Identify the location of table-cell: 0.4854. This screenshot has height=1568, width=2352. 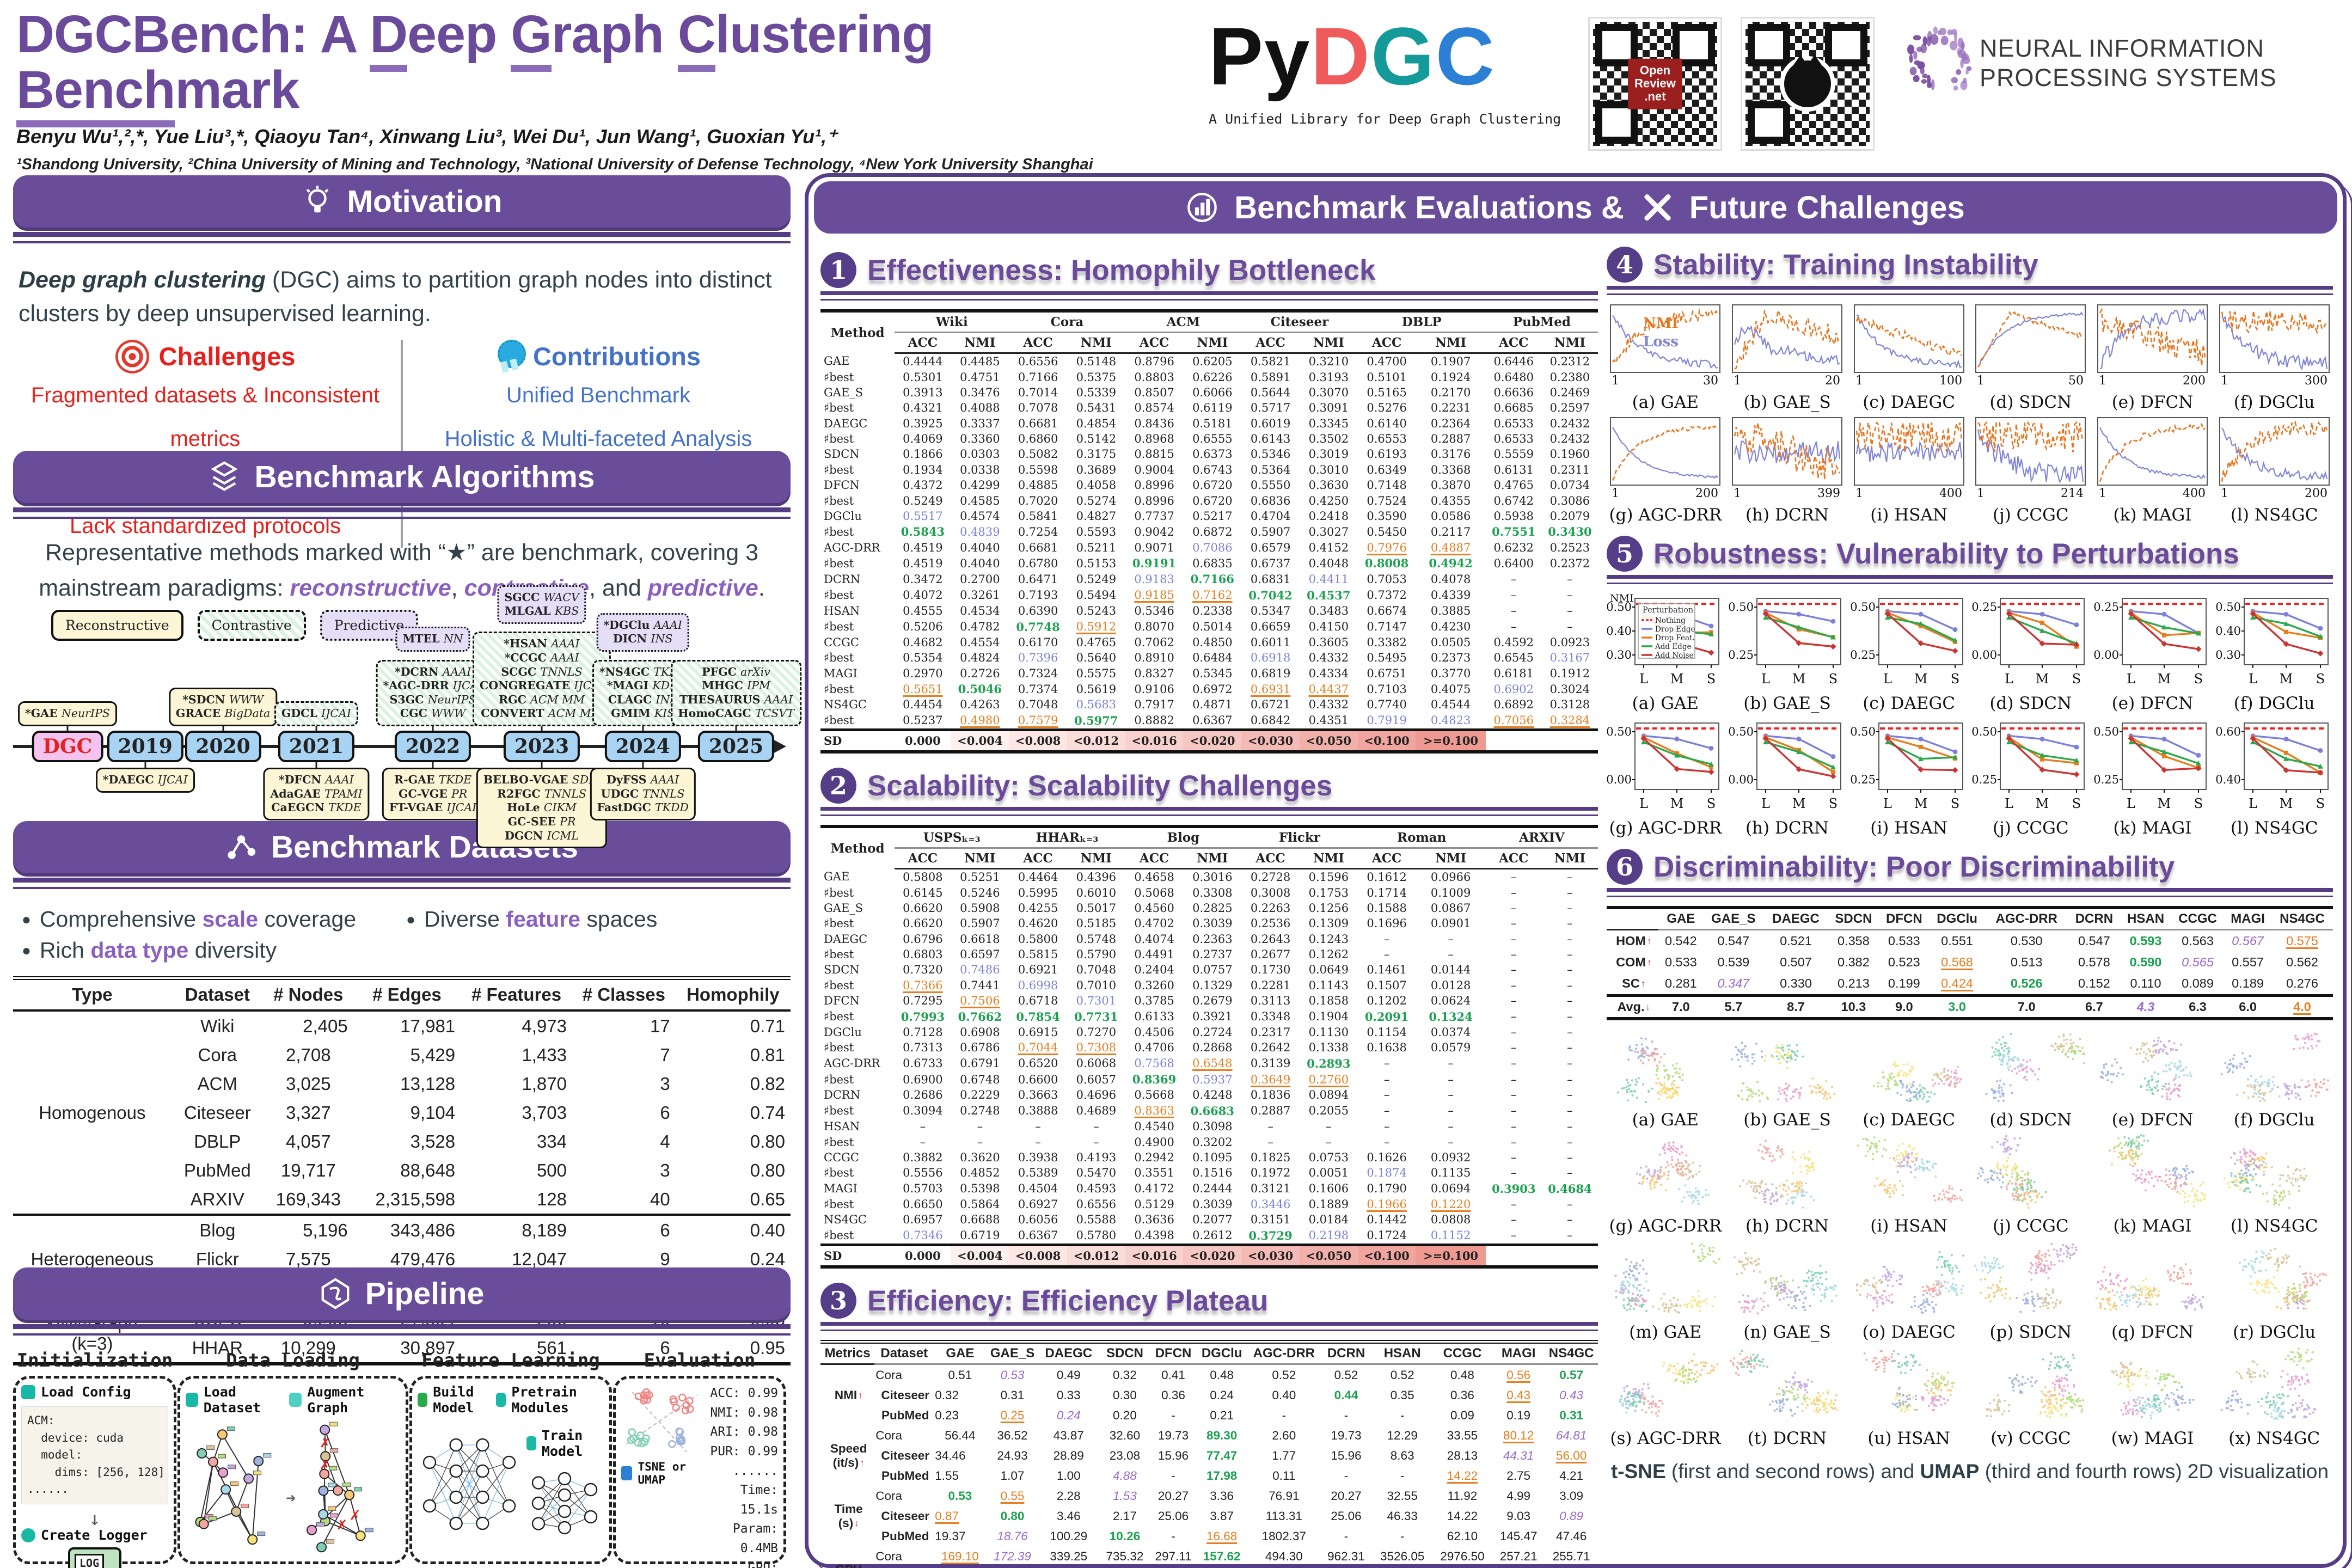
(1096, 423).